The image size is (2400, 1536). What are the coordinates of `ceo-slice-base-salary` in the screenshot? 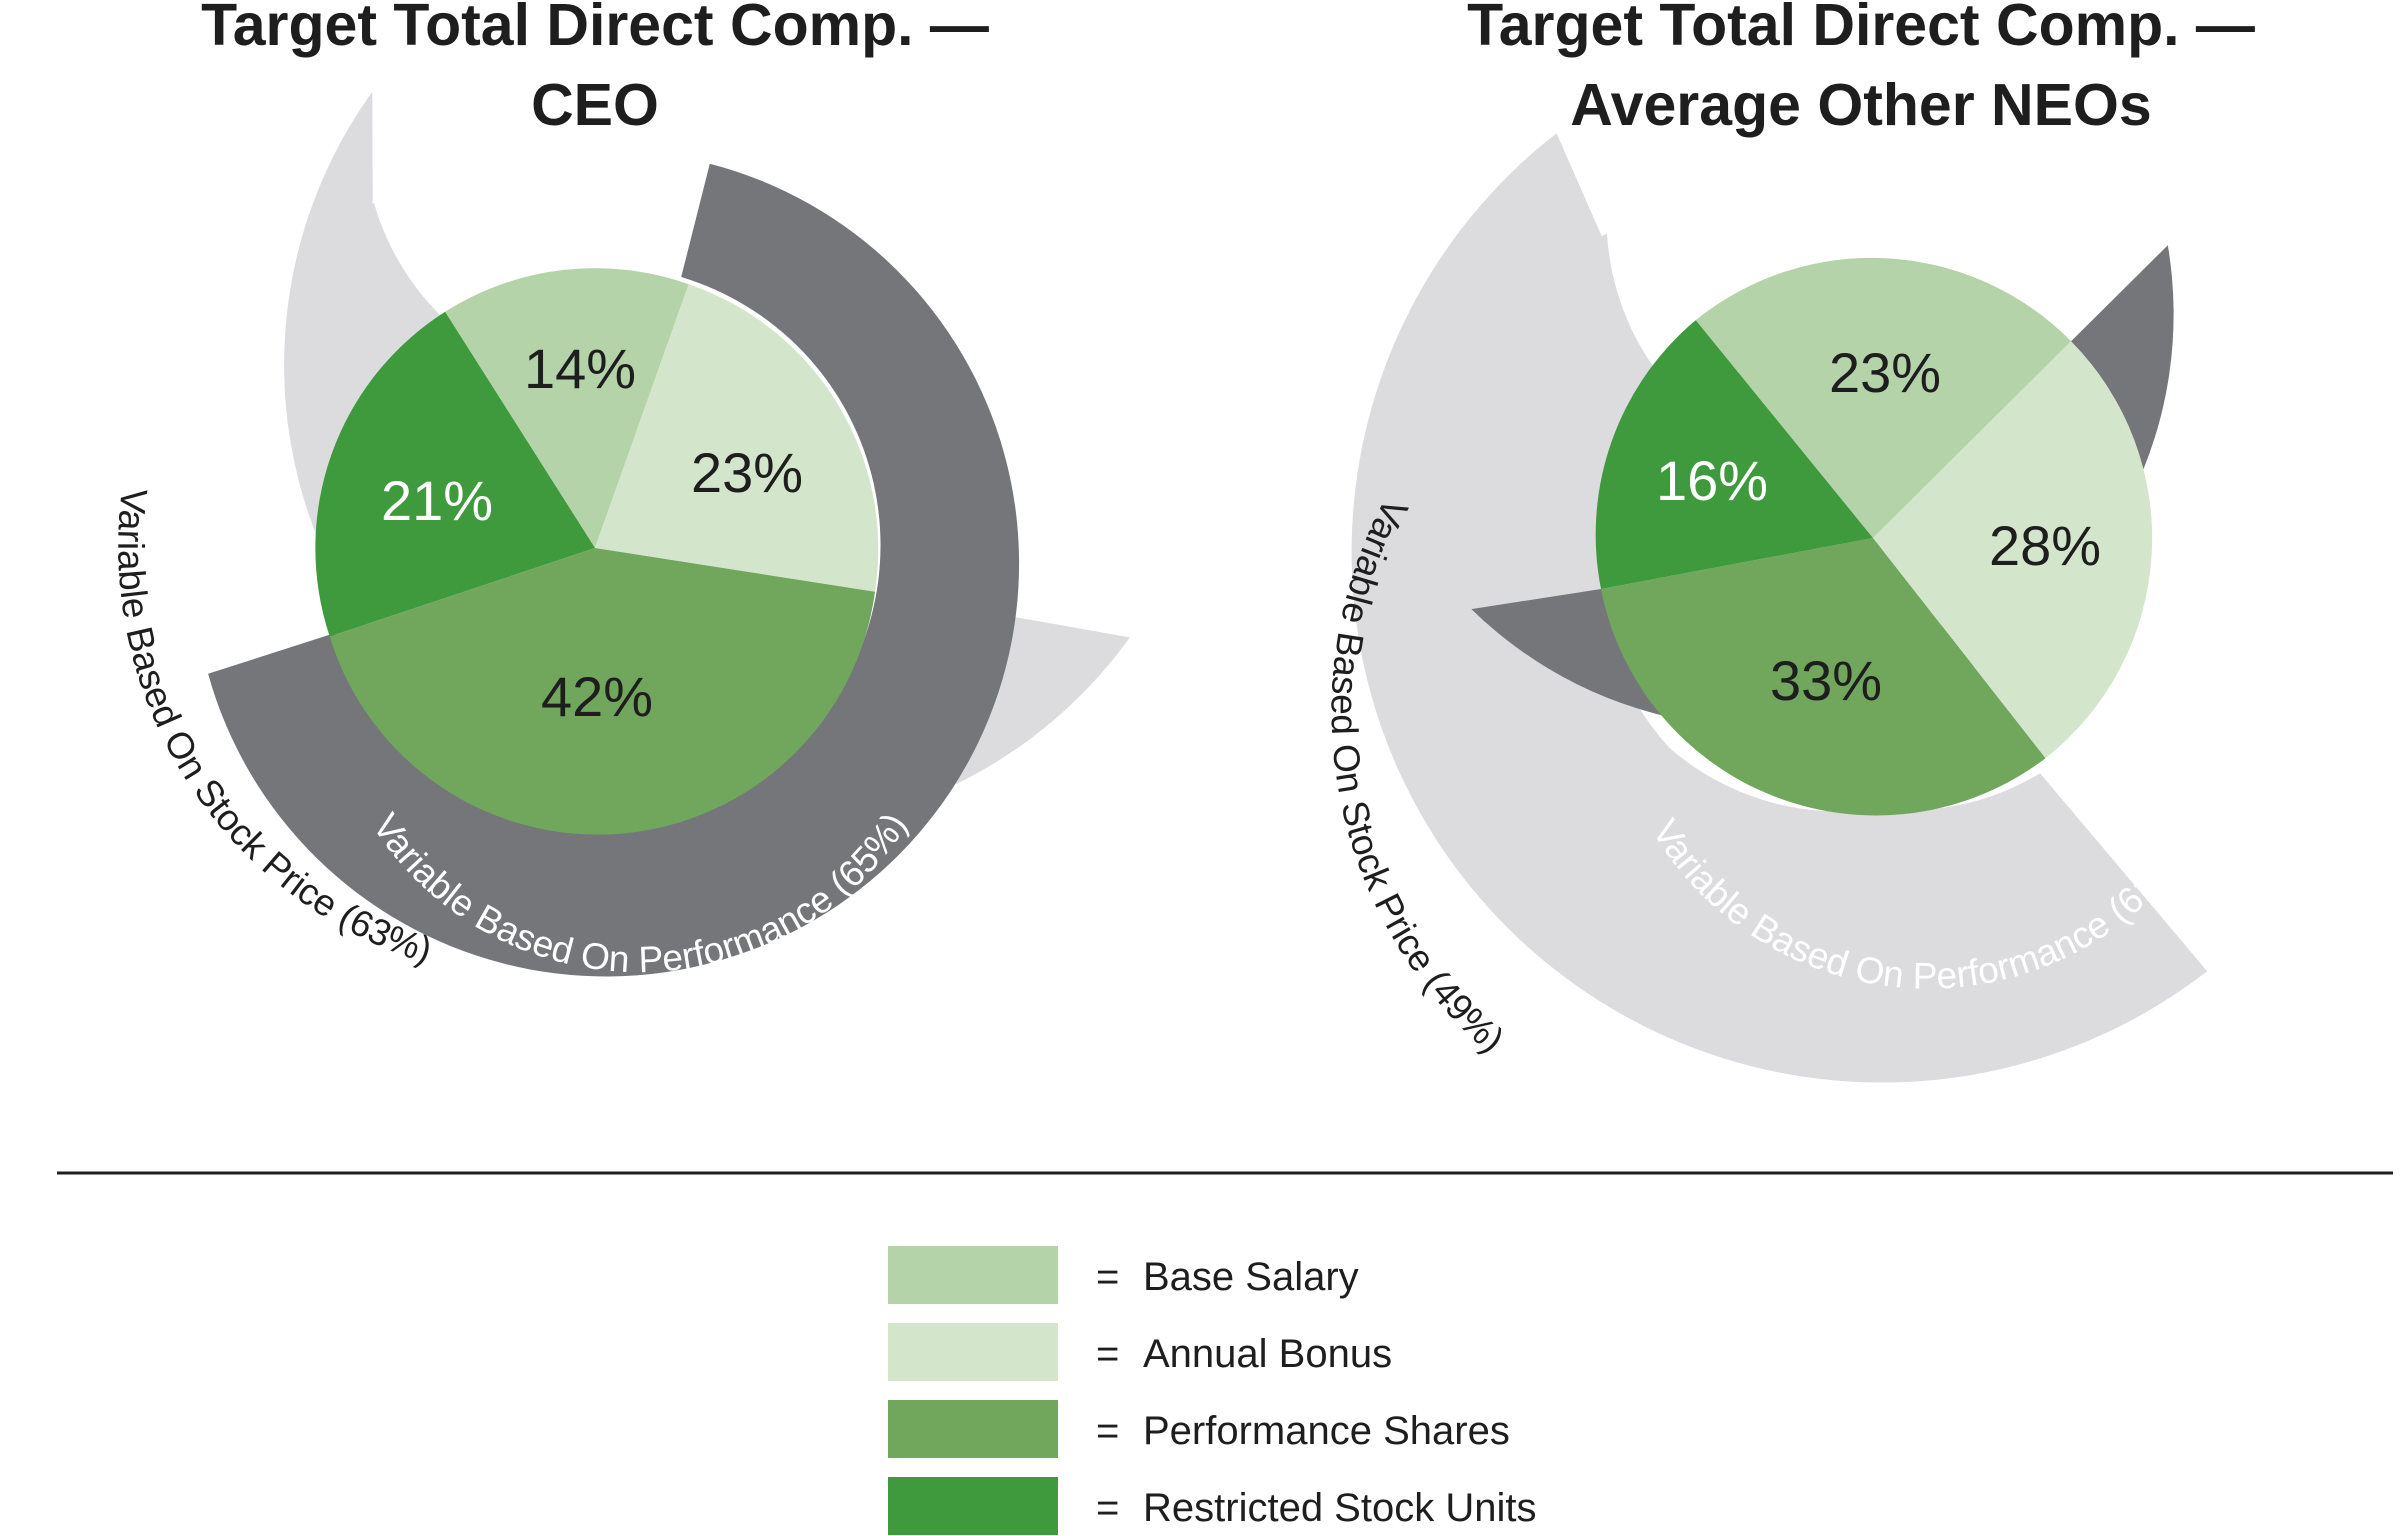 It's located at (567, 408).